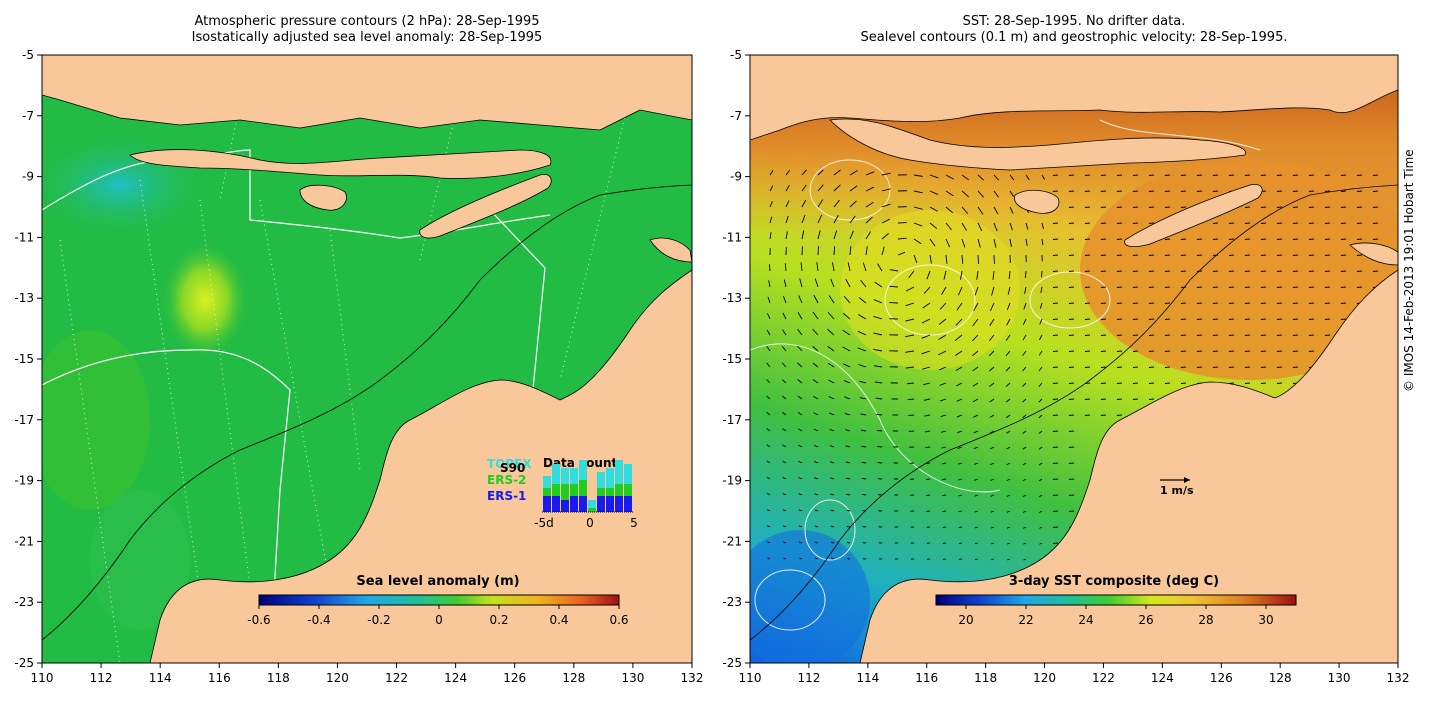 This screenshot has height=710, width=1440. What do you see at coordinates (965, 620) in the screenshot?
I see `sst-colorbar-tick-label: 20` at bounding box center [965, 620].